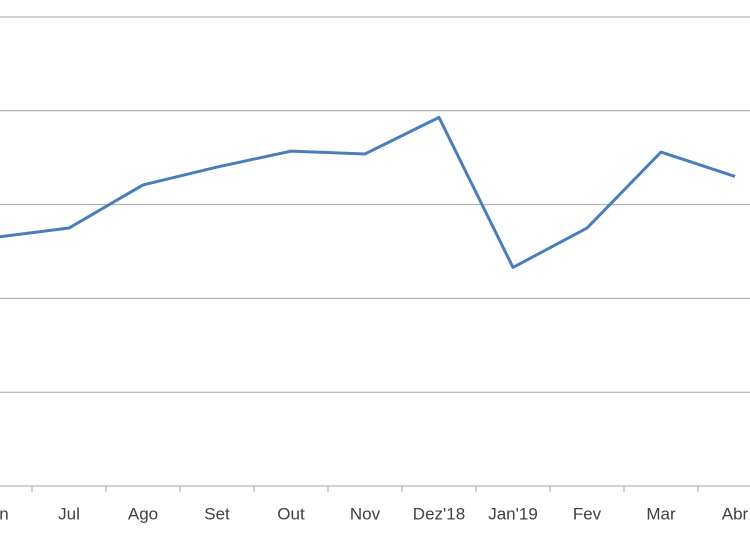 The width and height of the screenshot is (750, 536). What do you see at coordinates (439, 513) in the screenshot?
I see `x-tick-label: Dez'18` at bounding box center [439, 513].